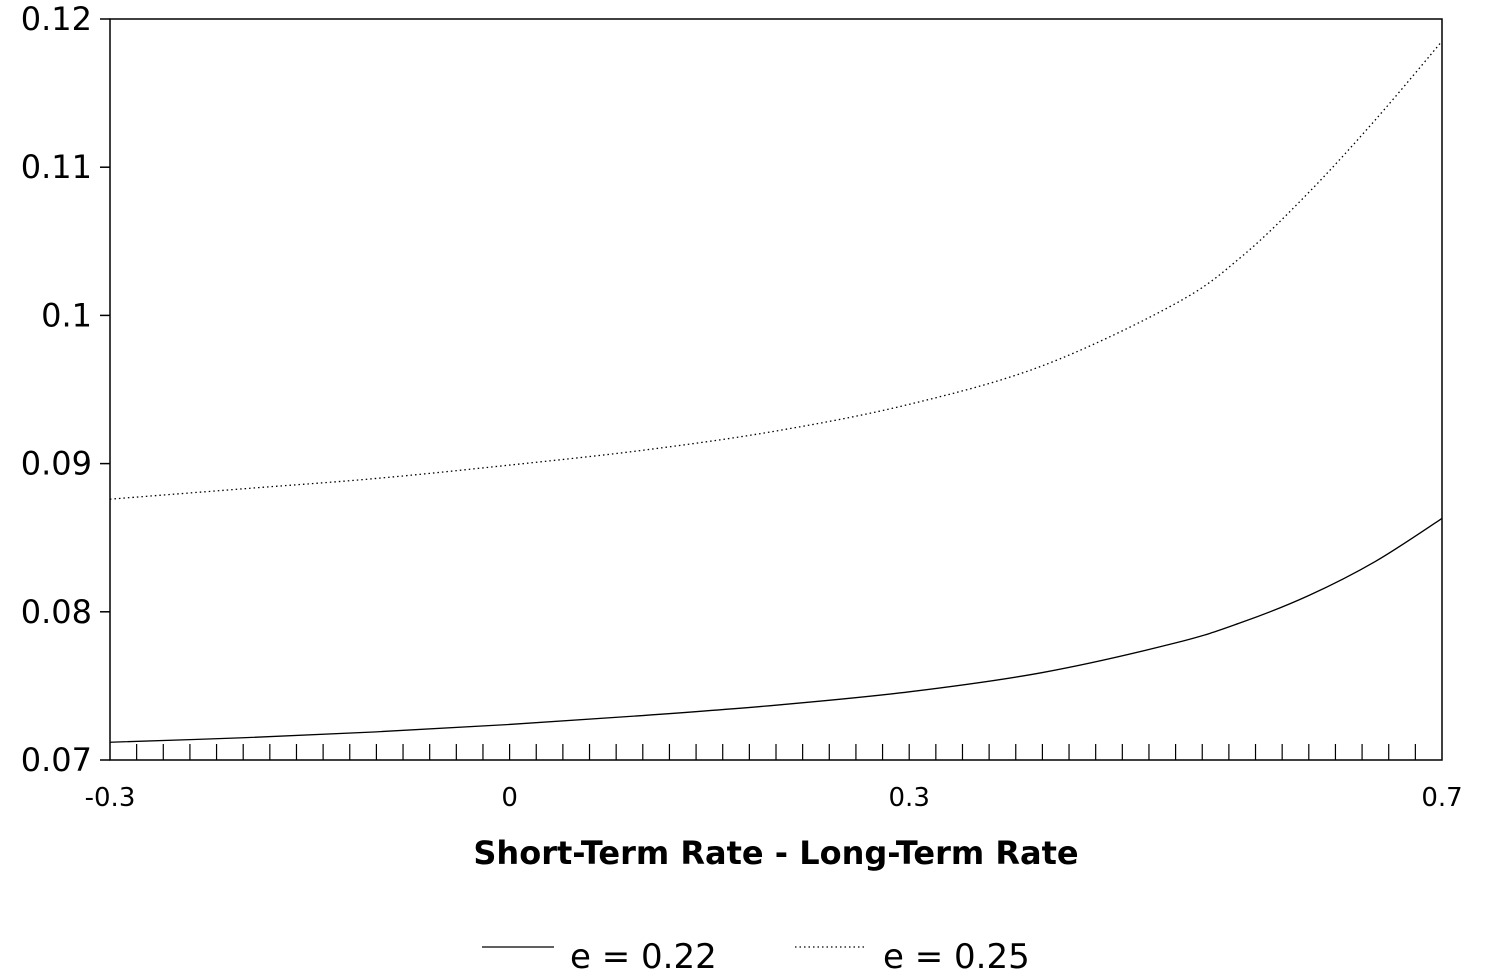 This screenshot has width=1489, height=978. What do you see at coordinates (56, 464) in the screenshot?
I see `y-tick-label: 0.09` at bounding box center [56, 464].